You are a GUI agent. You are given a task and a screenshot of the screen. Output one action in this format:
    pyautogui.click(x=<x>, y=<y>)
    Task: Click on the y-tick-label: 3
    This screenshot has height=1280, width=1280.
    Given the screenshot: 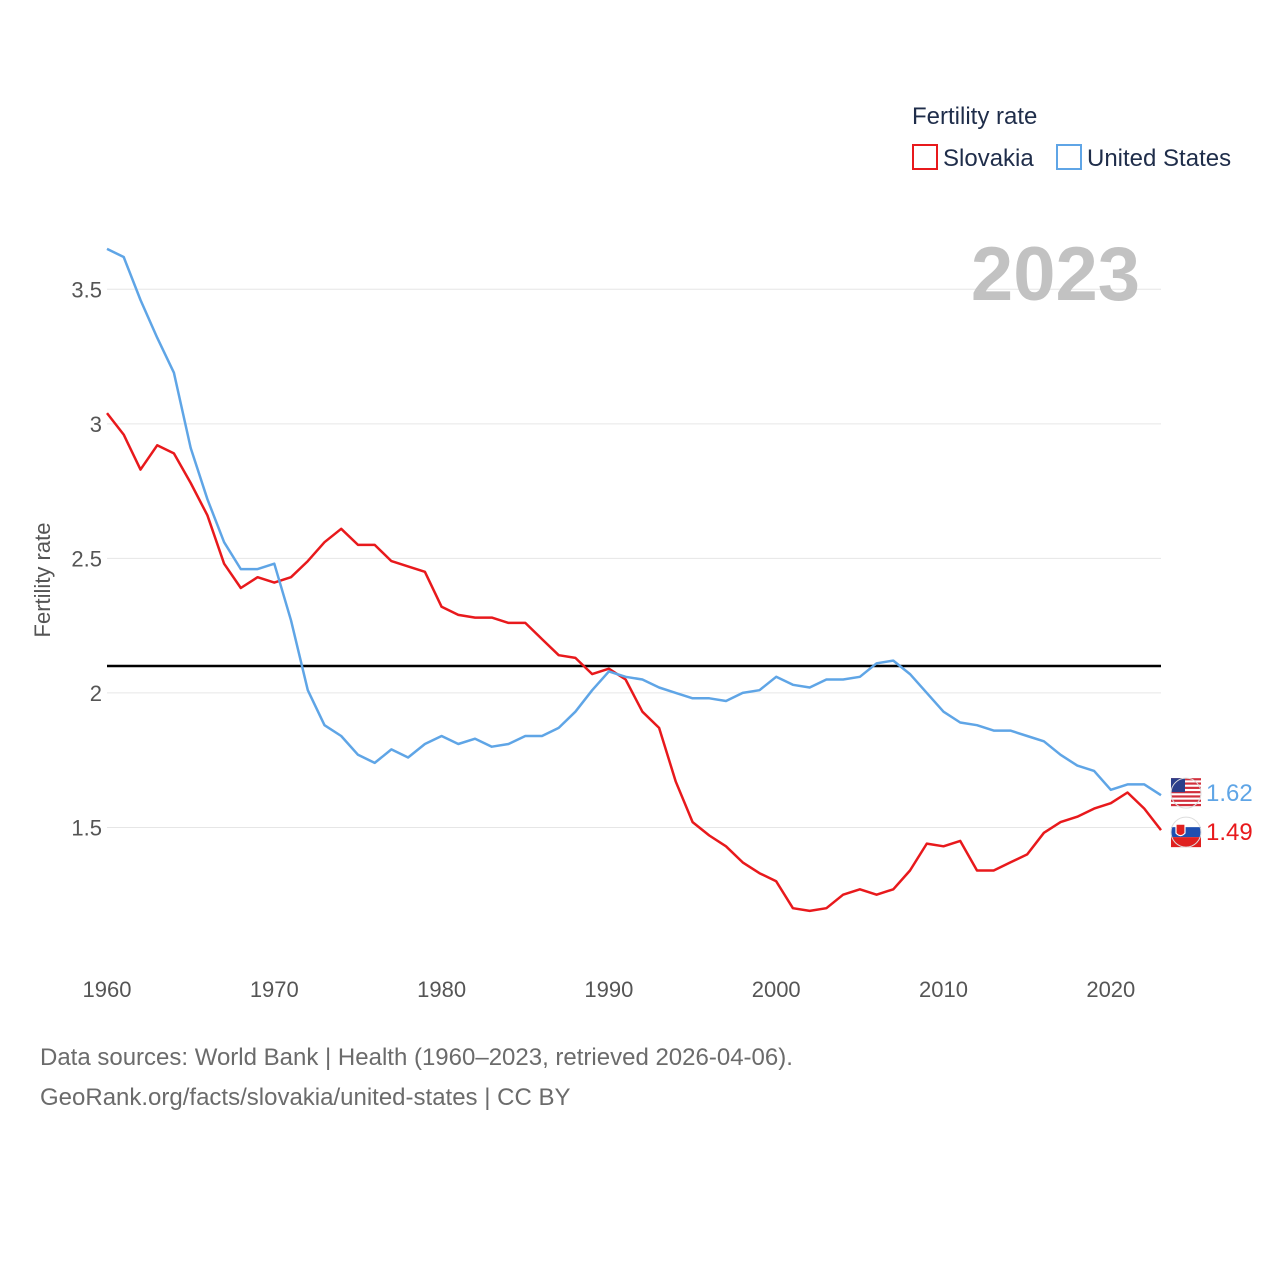 What is the action you would take?
    pyautogui.click(x=96, y=424)
    